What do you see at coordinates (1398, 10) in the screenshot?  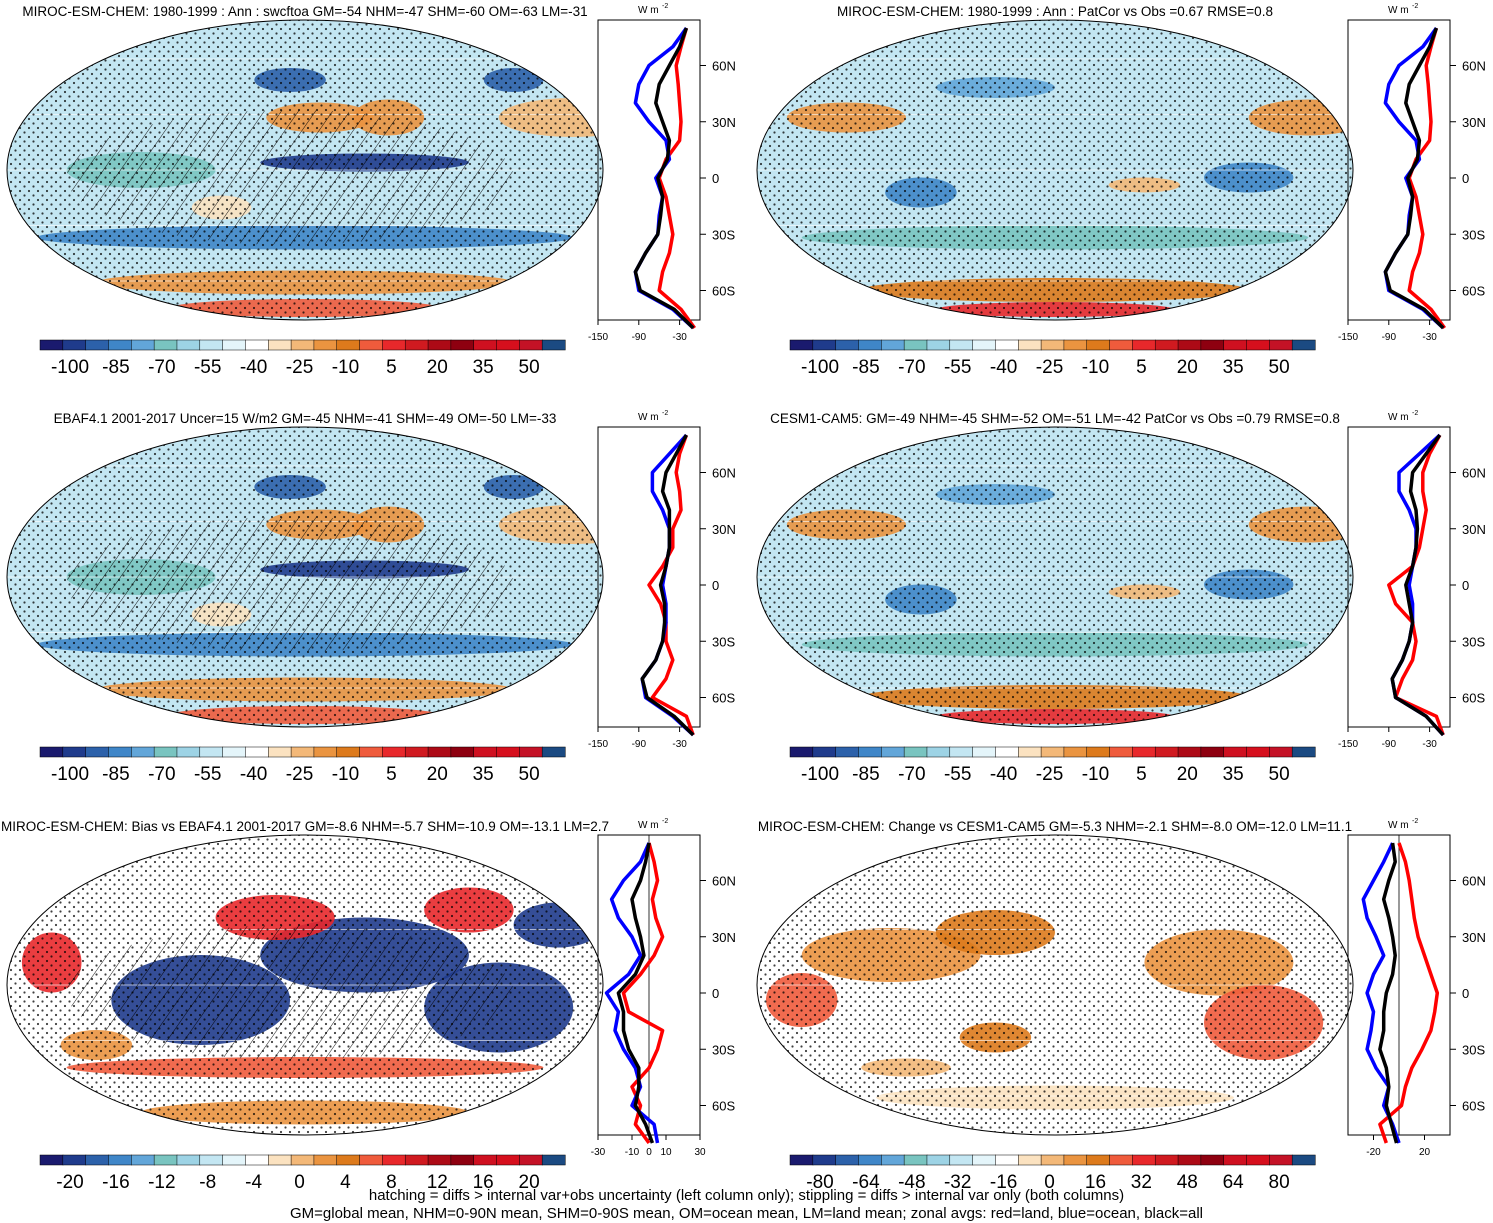 I see `profile-unit: W m` at bounding box center [1398, 10].